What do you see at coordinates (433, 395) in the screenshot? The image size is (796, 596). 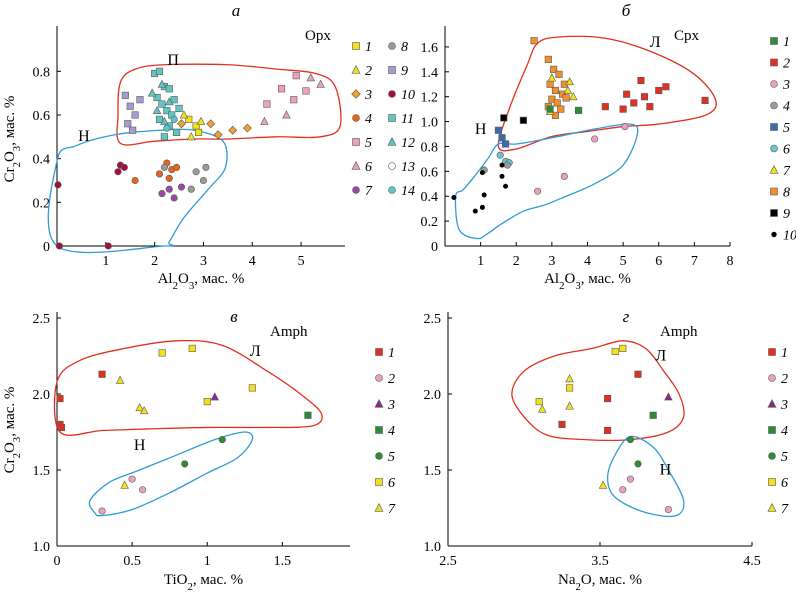 I see `y-tick-label: 2.0` at bounding box center [433, 395].